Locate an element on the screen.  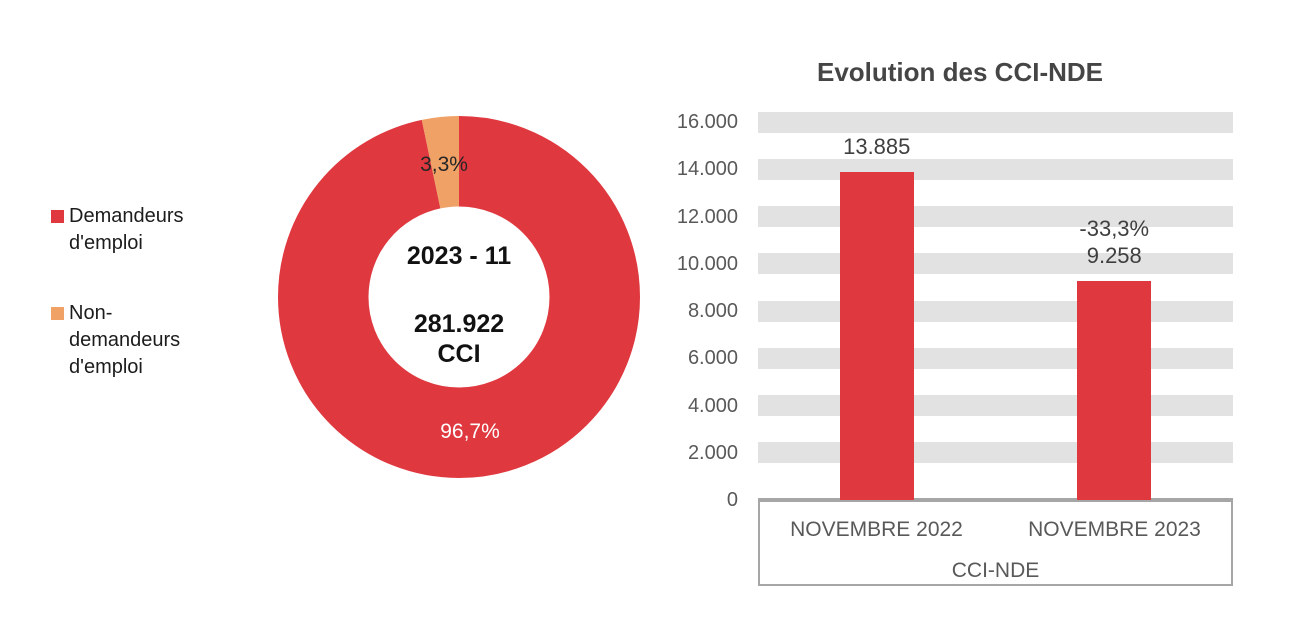
donut-center-period: 2023 - 11 is located at coordinates (459, 256).